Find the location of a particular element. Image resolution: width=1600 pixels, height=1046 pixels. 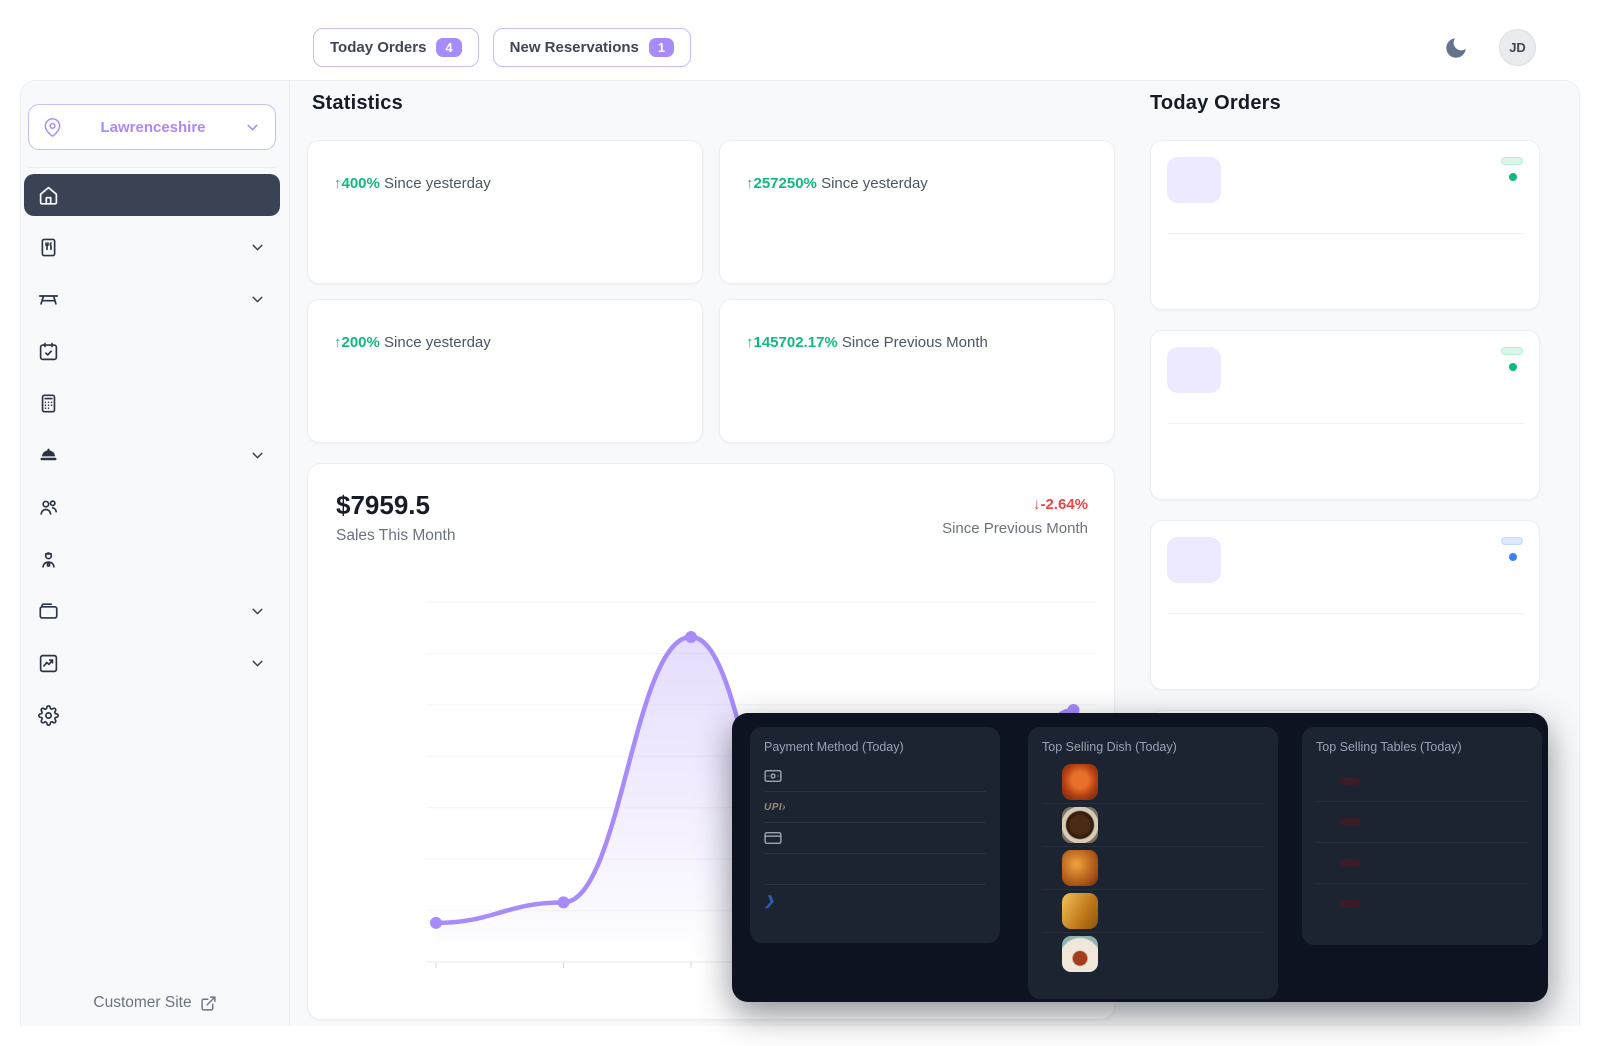

calendar-check-icon is located at coordinates (48, 351).